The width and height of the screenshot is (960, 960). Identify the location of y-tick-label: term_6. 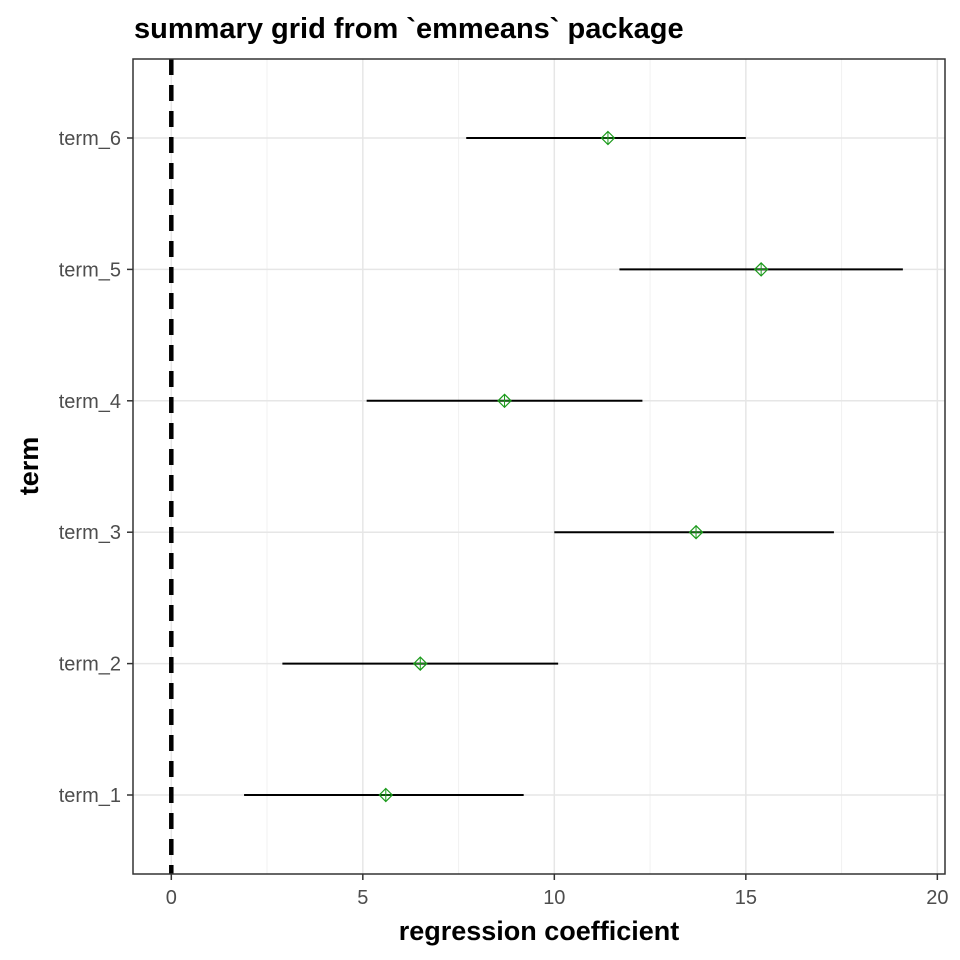
(90, 139).